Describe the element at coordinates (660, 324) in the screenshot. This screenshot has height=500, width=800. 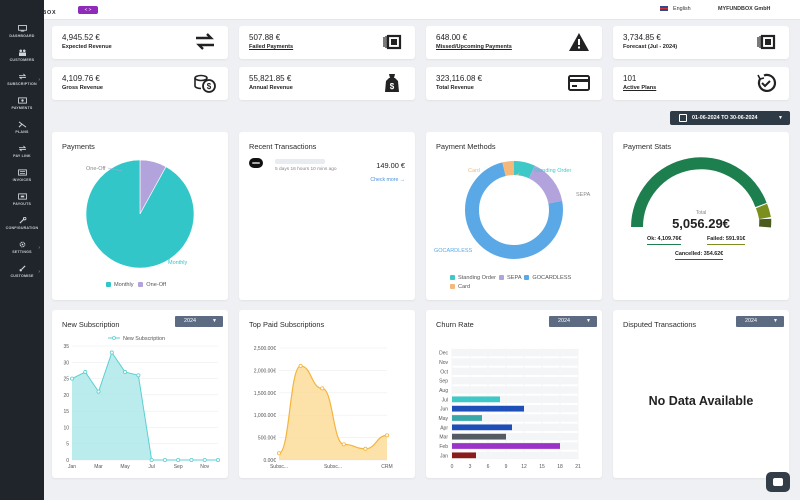
I see `panel-title: Disputed Transactions` at that location.